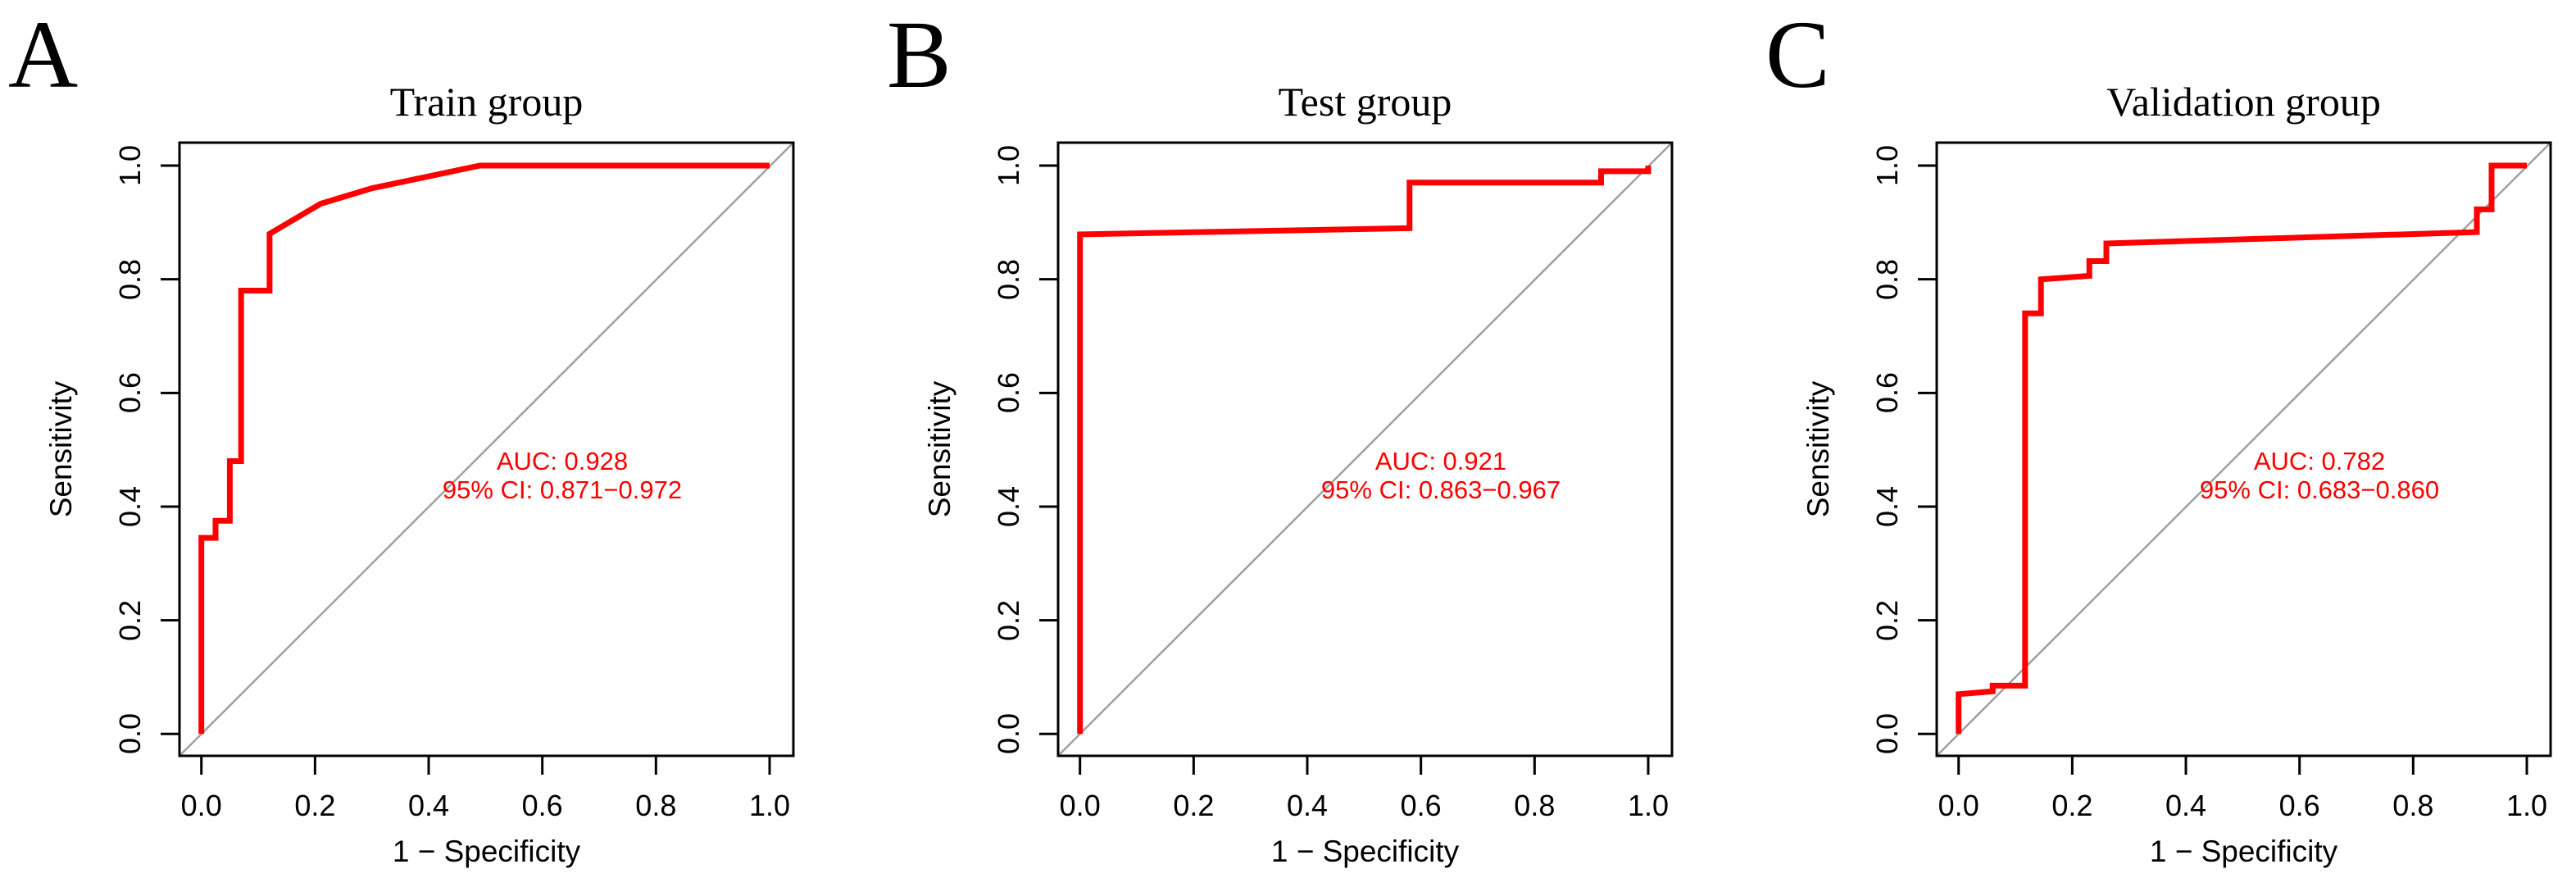  I want to click on panel-letter: A, so click(43, 54).